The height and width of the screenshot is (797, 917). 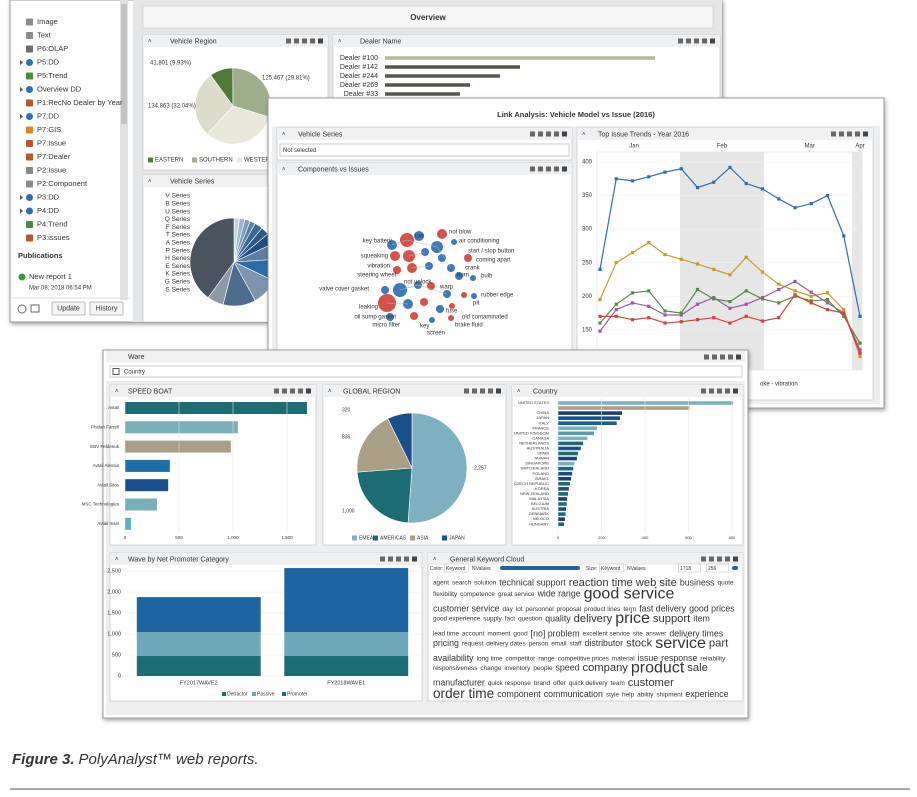 What do you see at coordinates (52, 48) in the screenshot?
I see `tree-item: P6:OLAP` at bounding box center [52, 48].